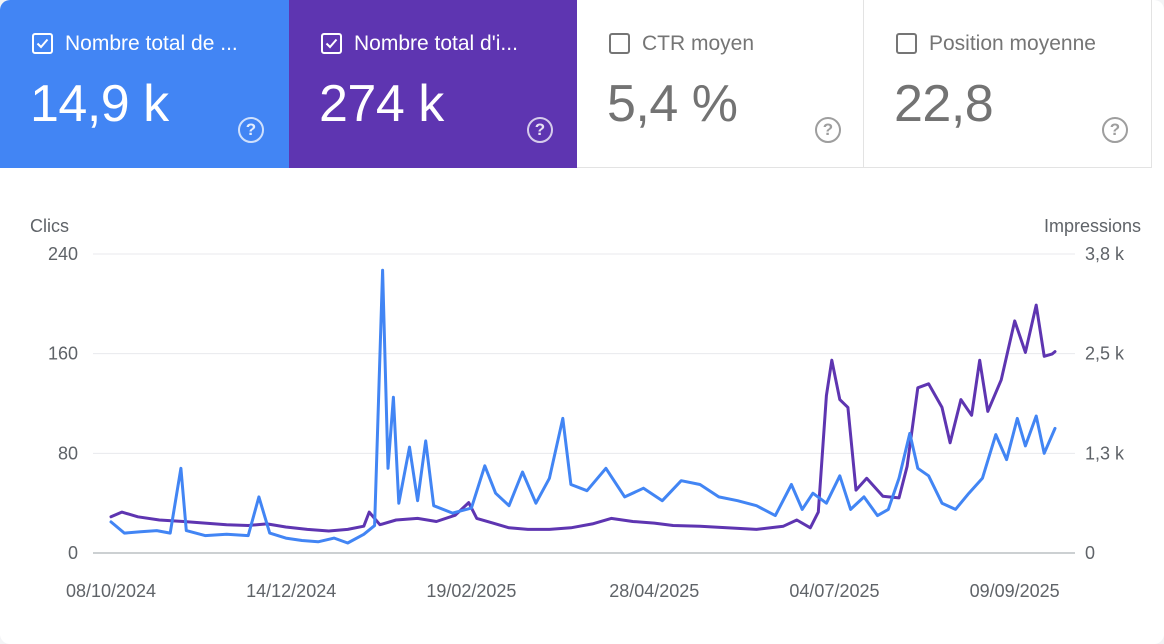 The image size is (1164, 644). I want to click on y-left-tick-label: 240, so click(63, 254).